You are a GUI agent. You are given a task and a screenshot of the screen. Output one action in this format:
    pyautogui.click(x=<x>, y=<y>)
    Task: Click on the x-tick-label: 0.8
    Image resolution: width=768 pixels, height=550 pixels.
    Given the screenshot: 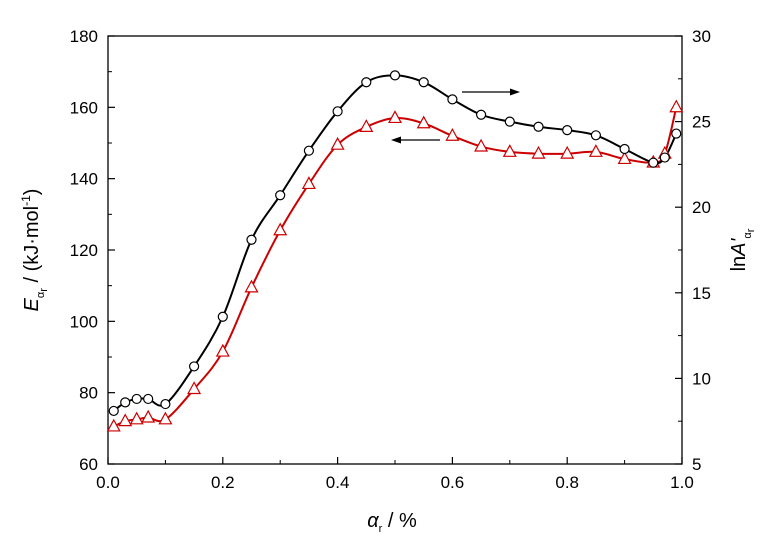 What is the action you would take?
    pyautogui.click(x=567, y=482)
    